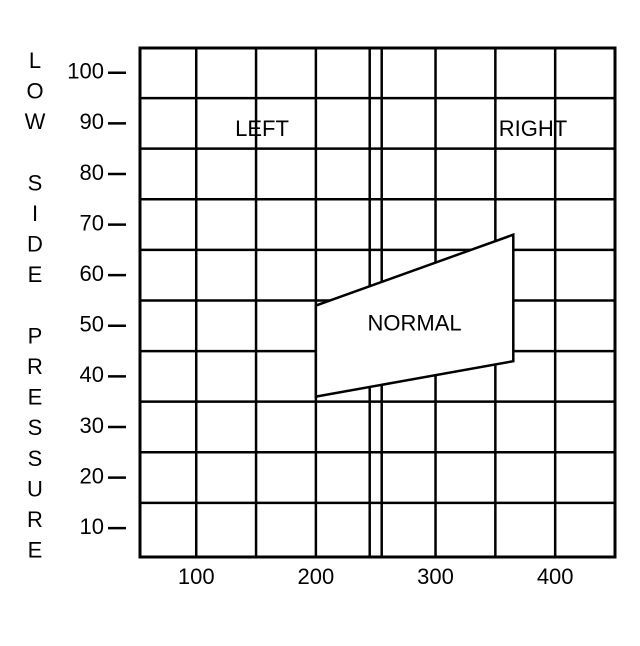  Describe the element at coordinates (92, 121) in the screenshot. I see `y-tick-label: 90` at that location.